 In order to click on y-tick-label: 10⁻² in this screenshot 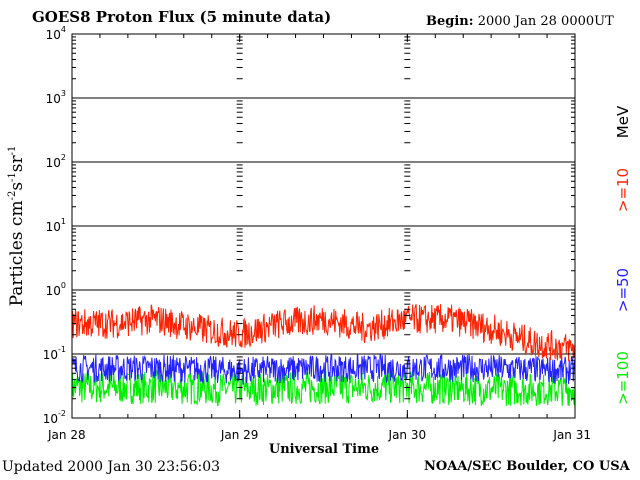, I will do `click(54, 417)`.